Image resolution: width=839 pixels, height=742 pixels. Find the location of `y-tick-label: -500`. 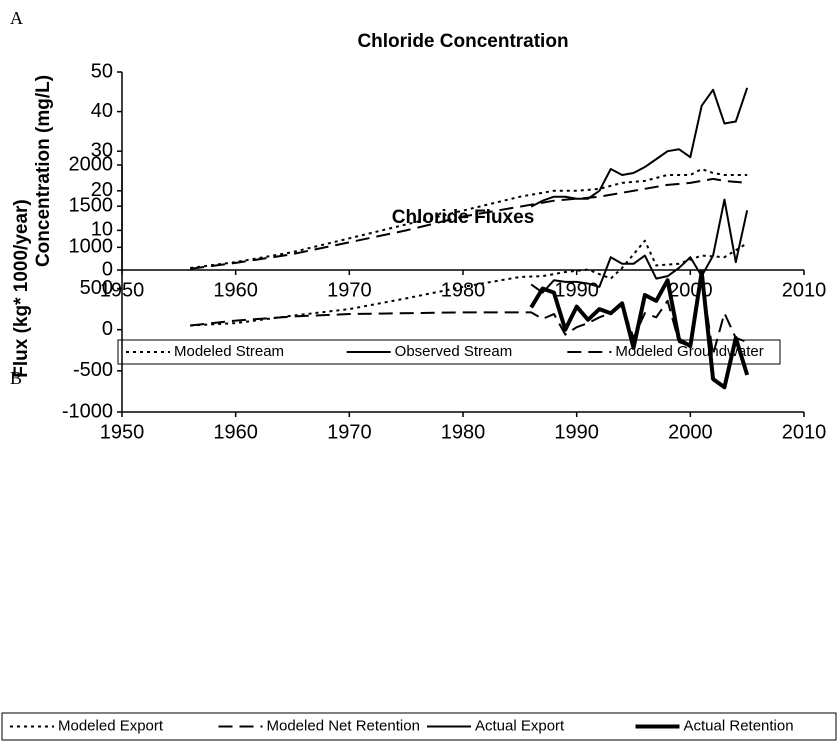

y-tick-label: -500 is located at coordinates (93, 370).